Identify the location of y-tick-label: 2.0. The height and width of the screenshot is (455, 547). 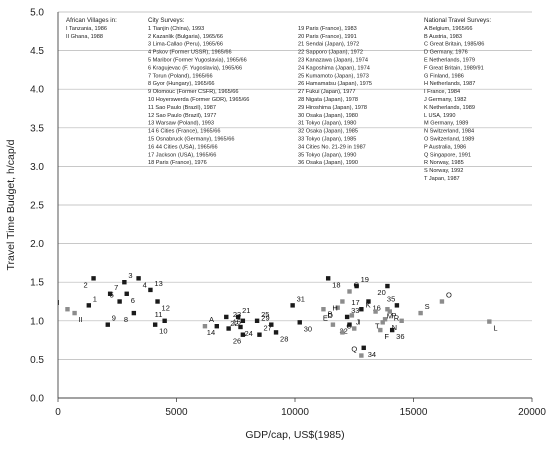
(37, 244).